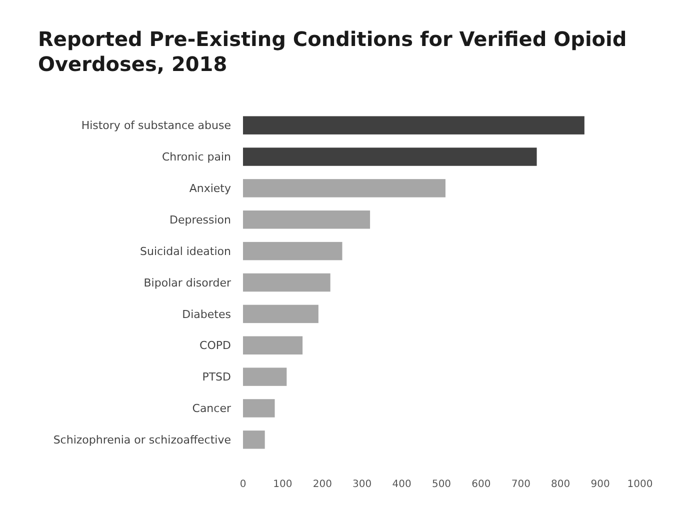 The width and height of the screenshot is (678, 520). What do you see at coordinates (210, 189) in the screenshot?
I see `y-tick-label: Anxiety` at bounding box center [210, 189].